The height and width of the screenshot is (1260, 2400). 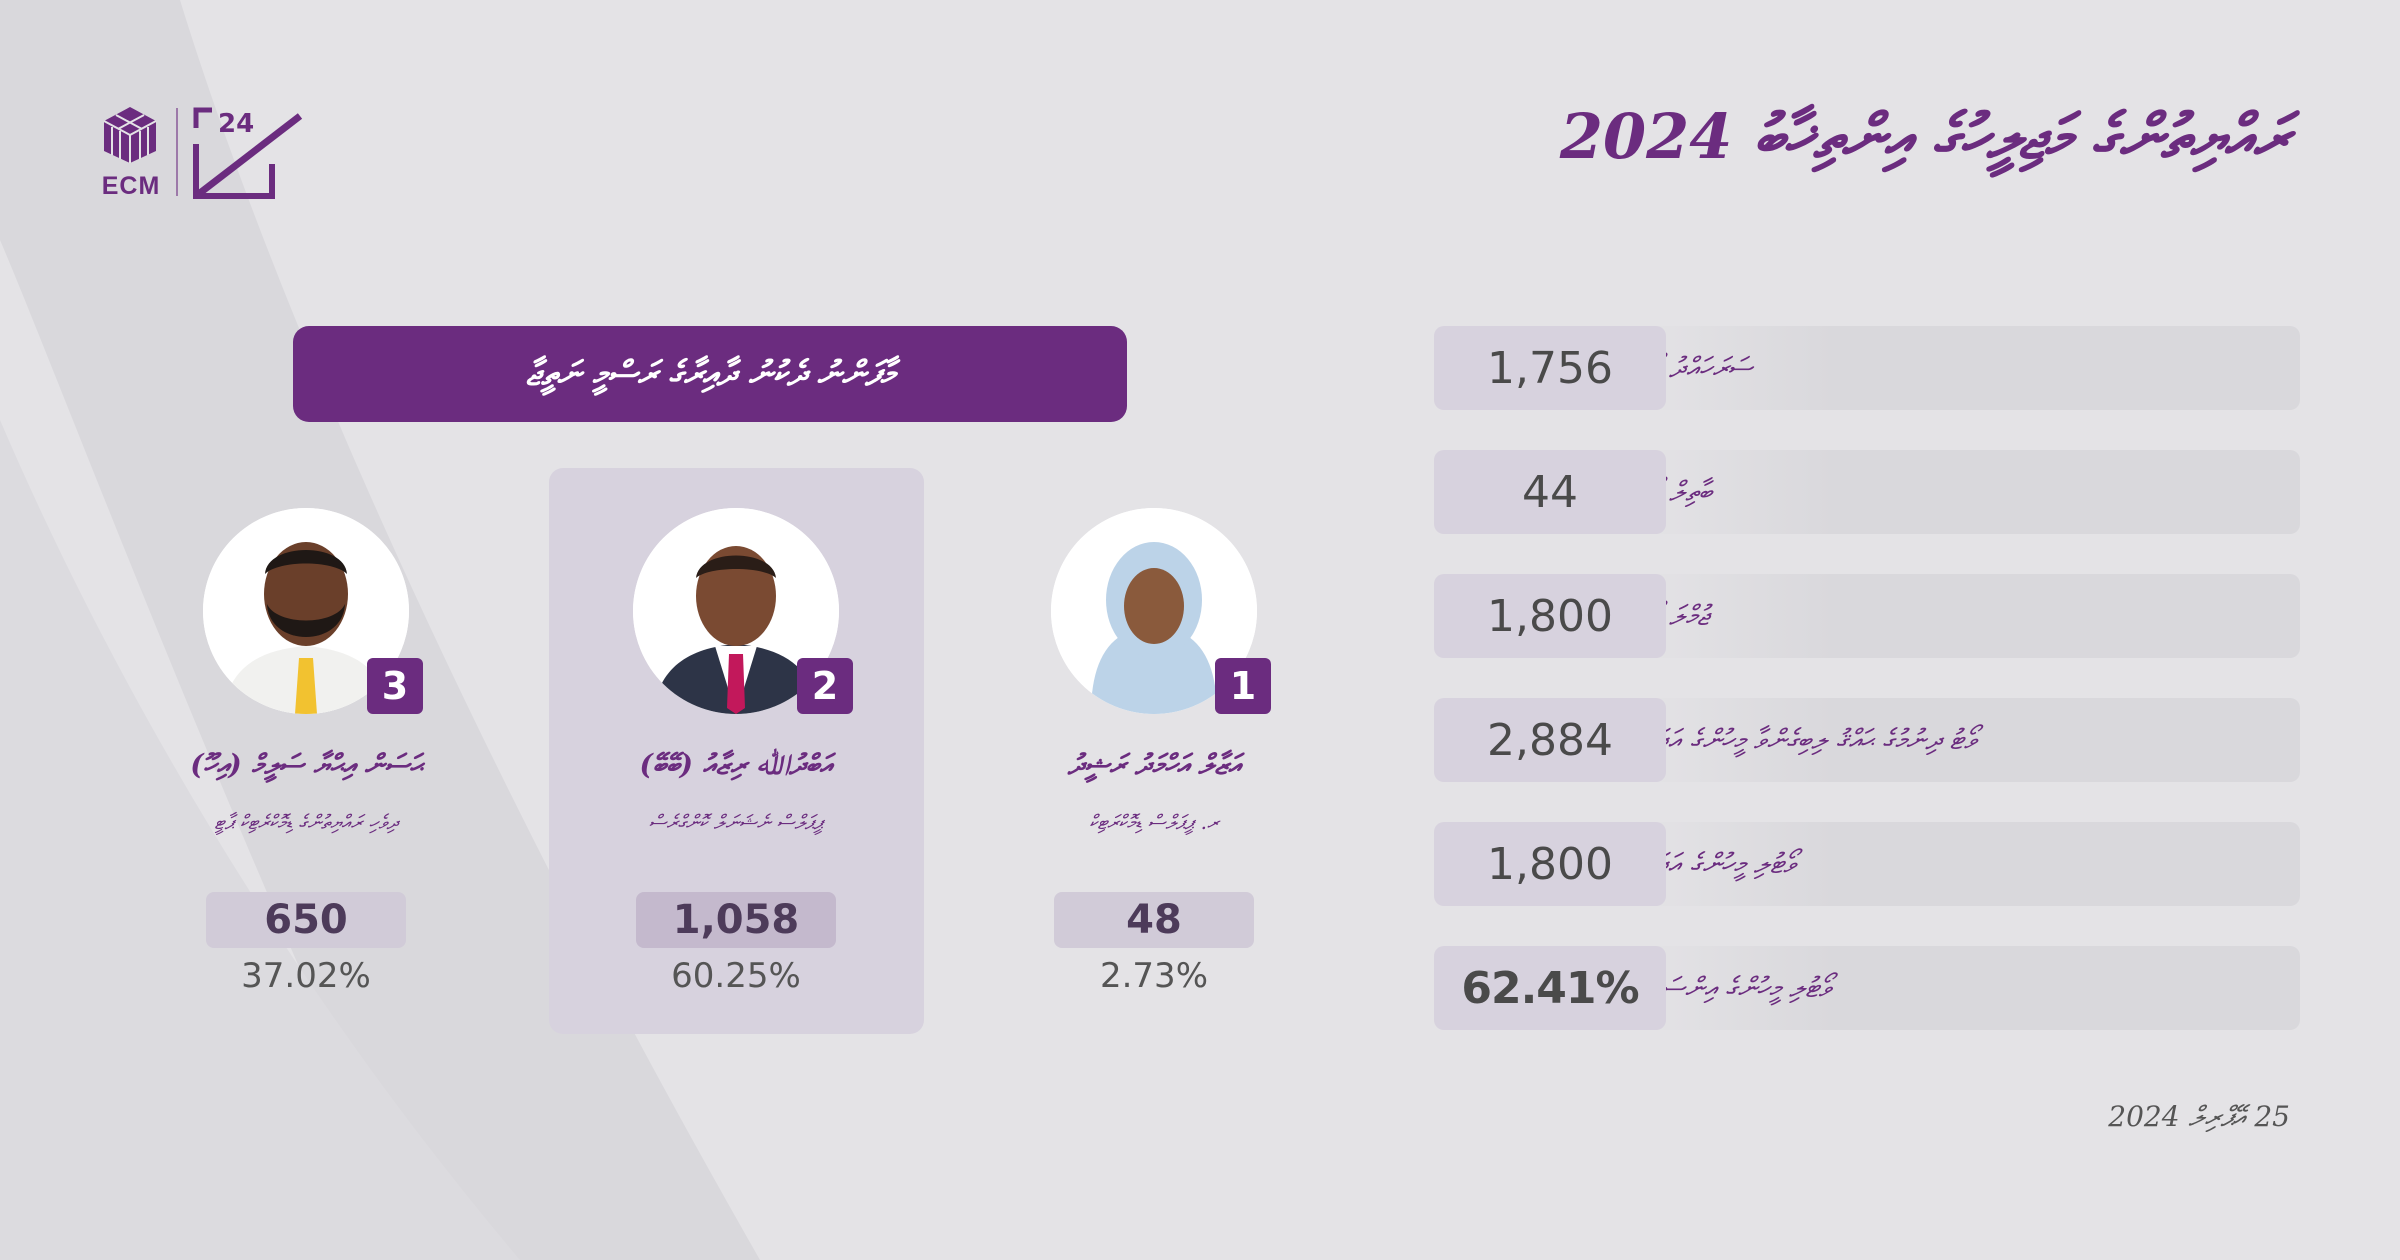 I want to click on result-date: 25 އޭޕްރިލް 2024, so click(x=2199, y=1116).